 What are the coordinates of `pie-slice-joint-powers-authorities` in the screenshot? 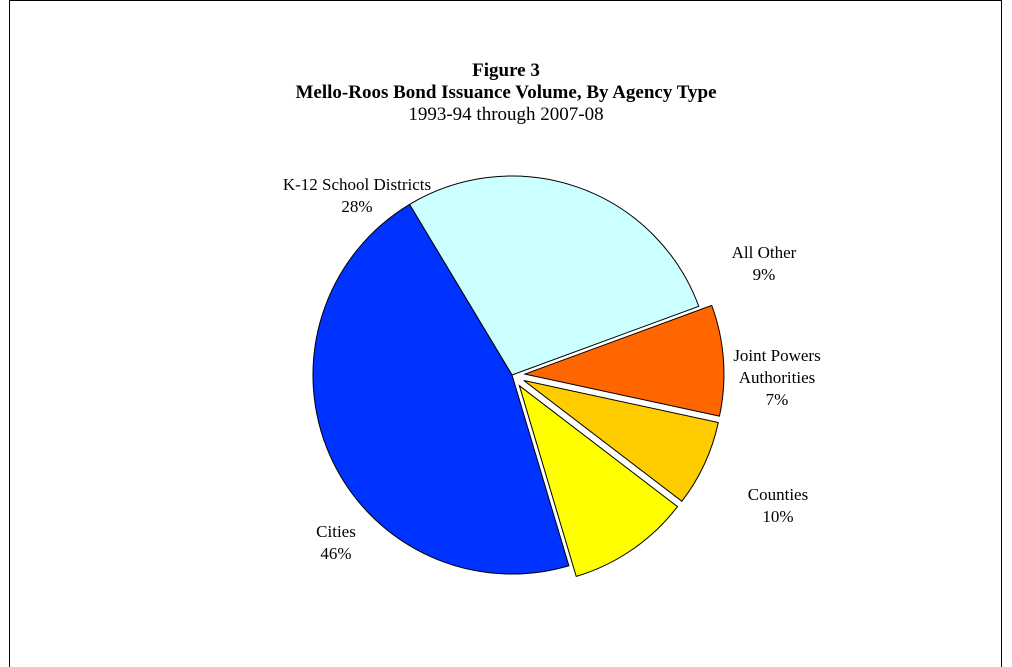 It's located at (621, 441).